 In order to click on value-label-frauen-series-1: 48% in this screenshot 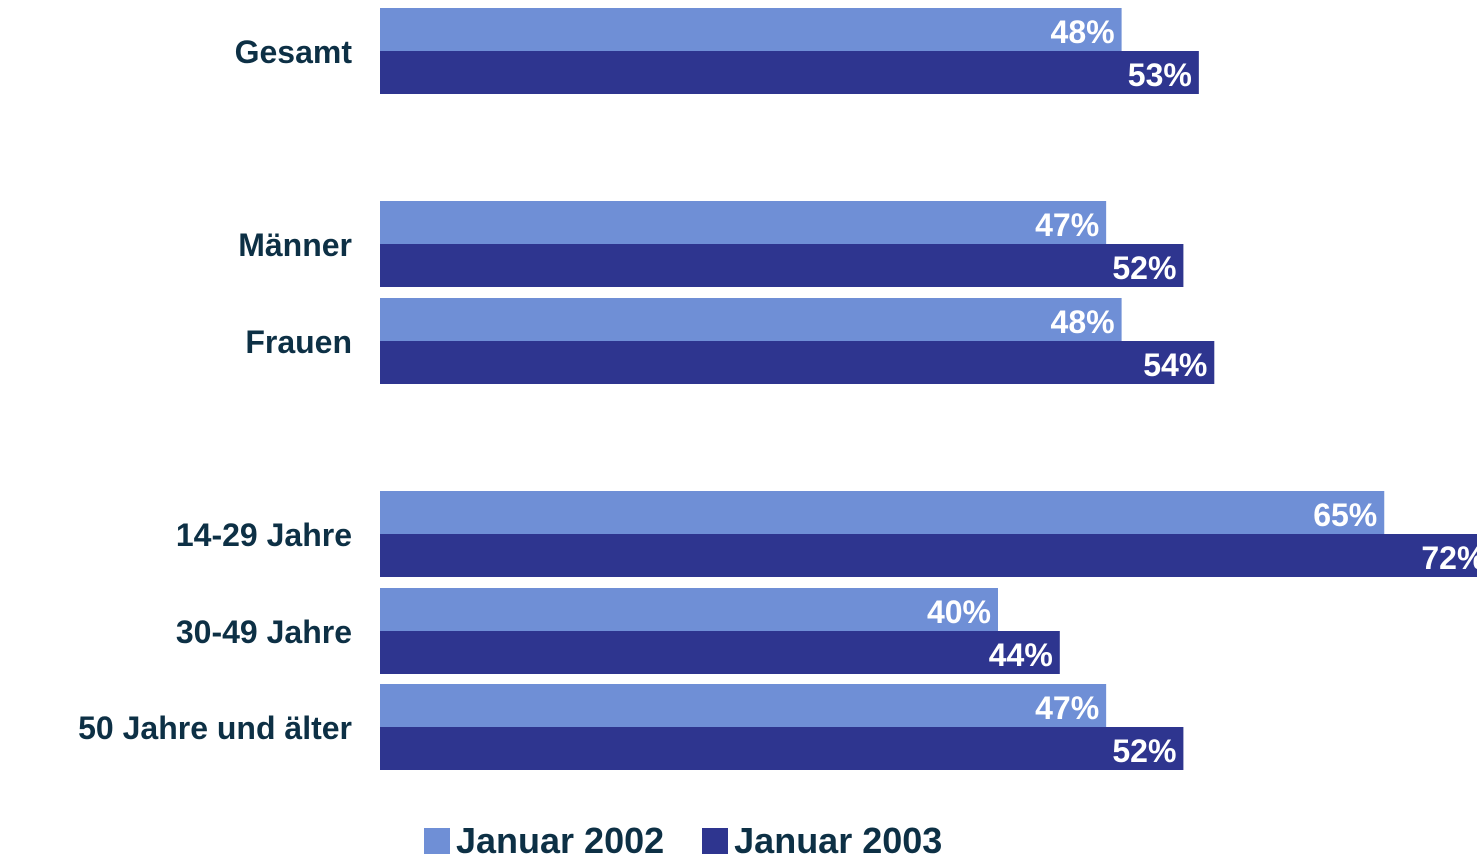, I will do `click(1083, 322)`.